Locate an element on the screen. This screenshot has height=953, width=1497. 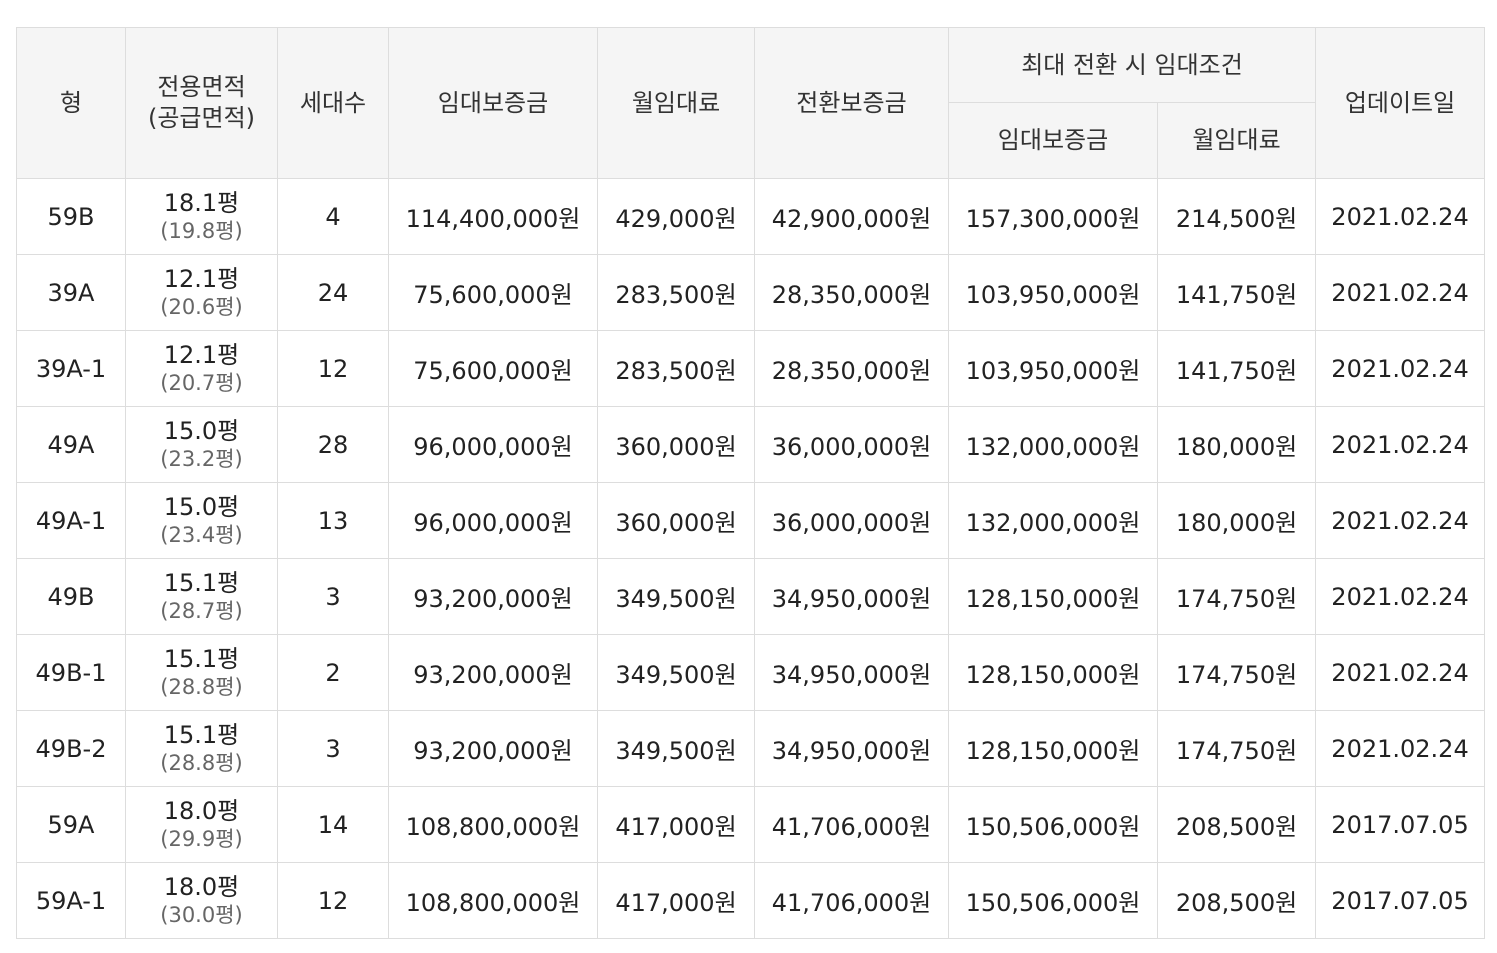
cell-type: 49B is located at coordinates (71, 596).